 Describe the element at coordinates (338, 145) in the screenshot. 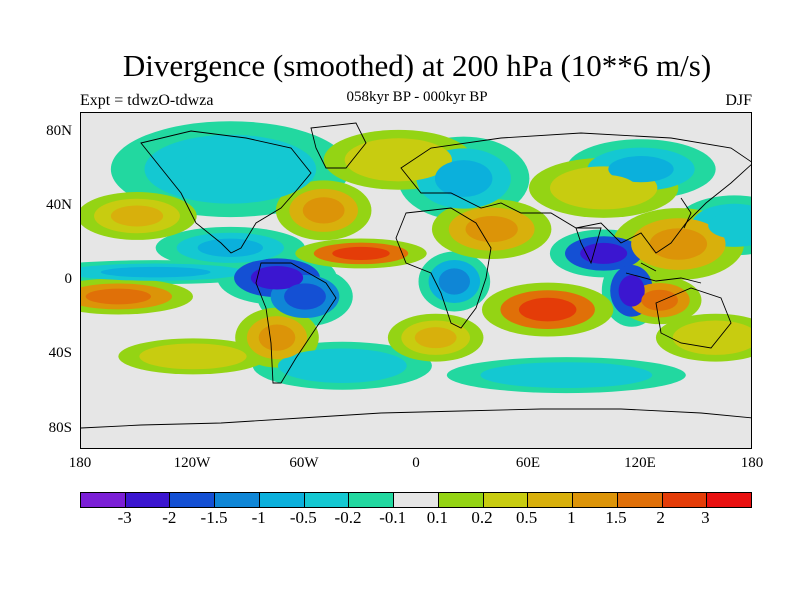

I see `coastline-greenland` at that location.